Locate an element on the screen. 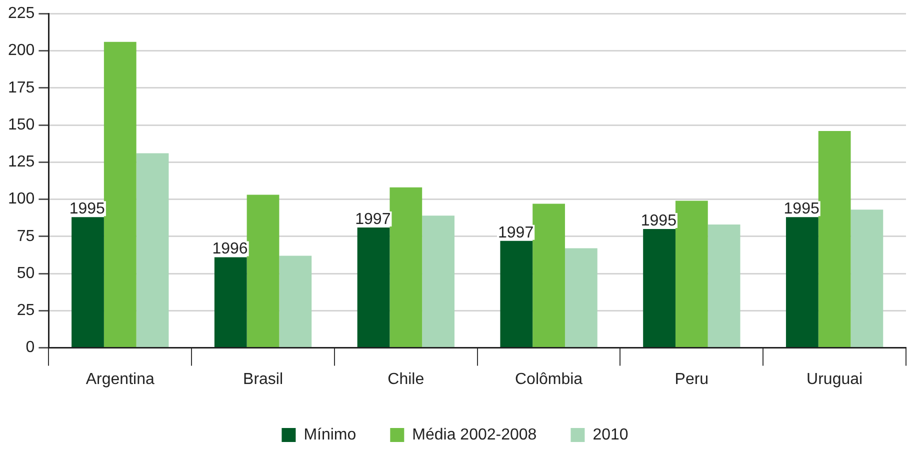 This screenshot has width=908, height=453. y-tick-label: 25 is located at coordinates (25, 311).